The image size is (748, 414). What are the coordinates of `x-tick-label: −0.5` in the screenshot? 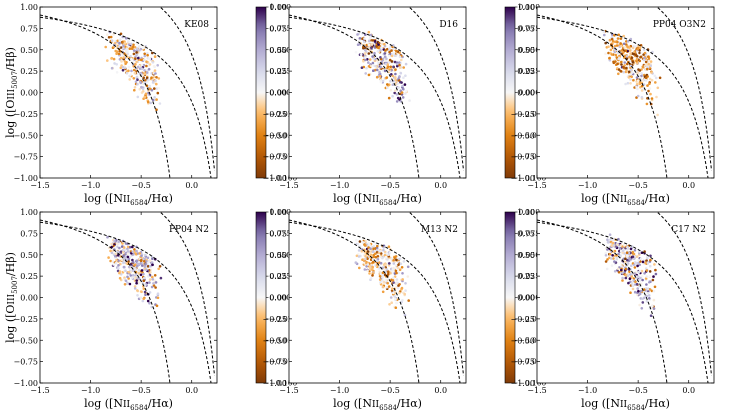 It's located at (140, 185).